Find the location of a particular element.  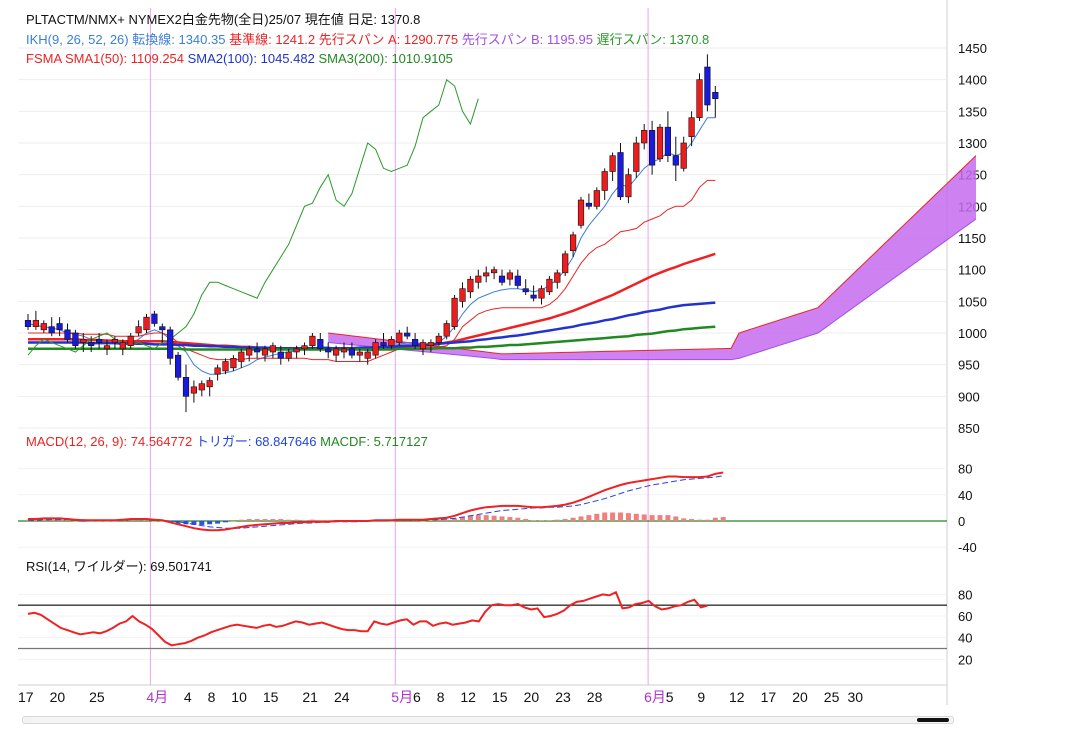

rsi-header: RSI(14, ワイルダー): 69.501741 is located at coordinates (119, 566).